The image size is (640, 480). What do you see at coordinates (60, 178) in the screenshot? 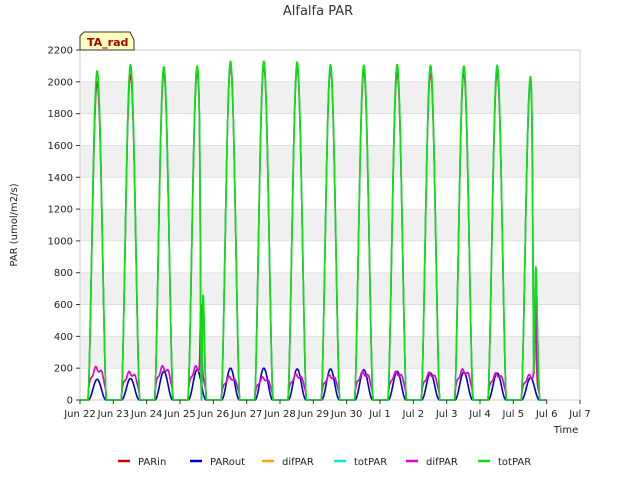
I see `y-tick-label: 1400` at bounding box center [60, 178].